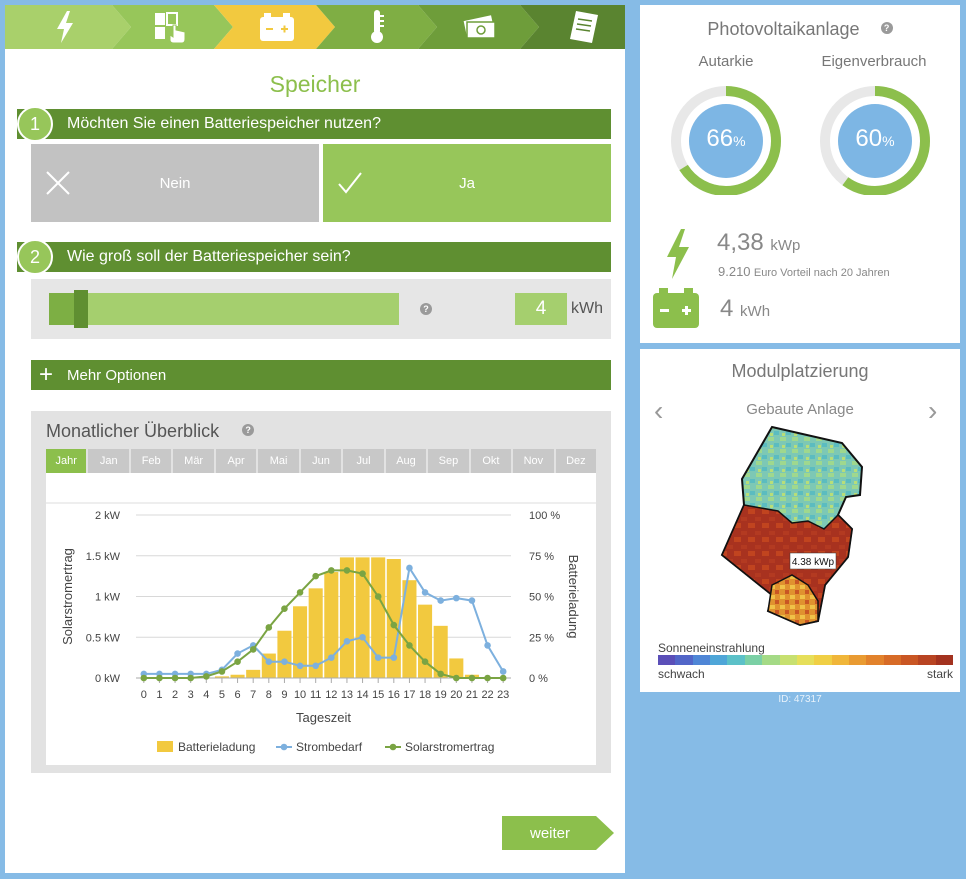  What do you see at coordinates (269, 695) in the screenshot?
I see `x-tick-label: 8` at bounding box center [269, 695].